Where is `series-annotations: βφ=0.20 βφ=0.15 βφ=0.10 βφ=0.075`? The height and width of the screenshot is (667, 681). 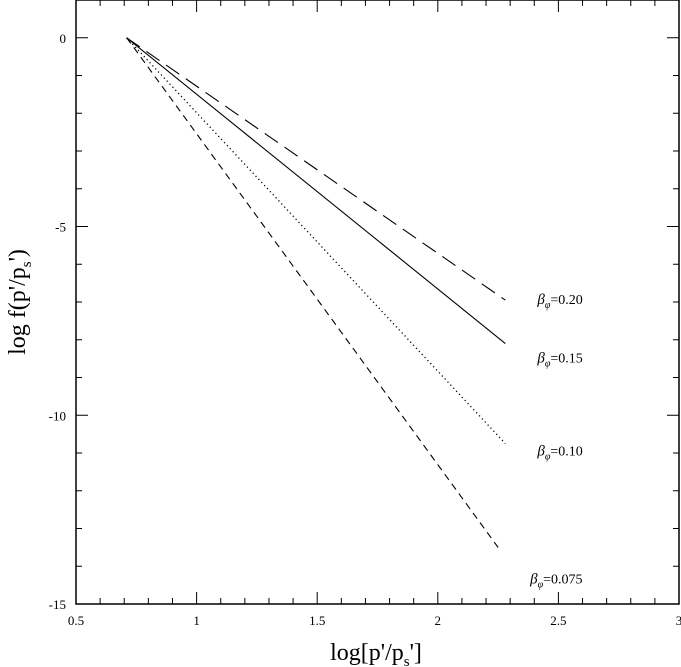
series-annotations: βφ=0.20 βφ=0.15 βφ=0.10 βφ=0.075 is located at coordinates (556, 441).